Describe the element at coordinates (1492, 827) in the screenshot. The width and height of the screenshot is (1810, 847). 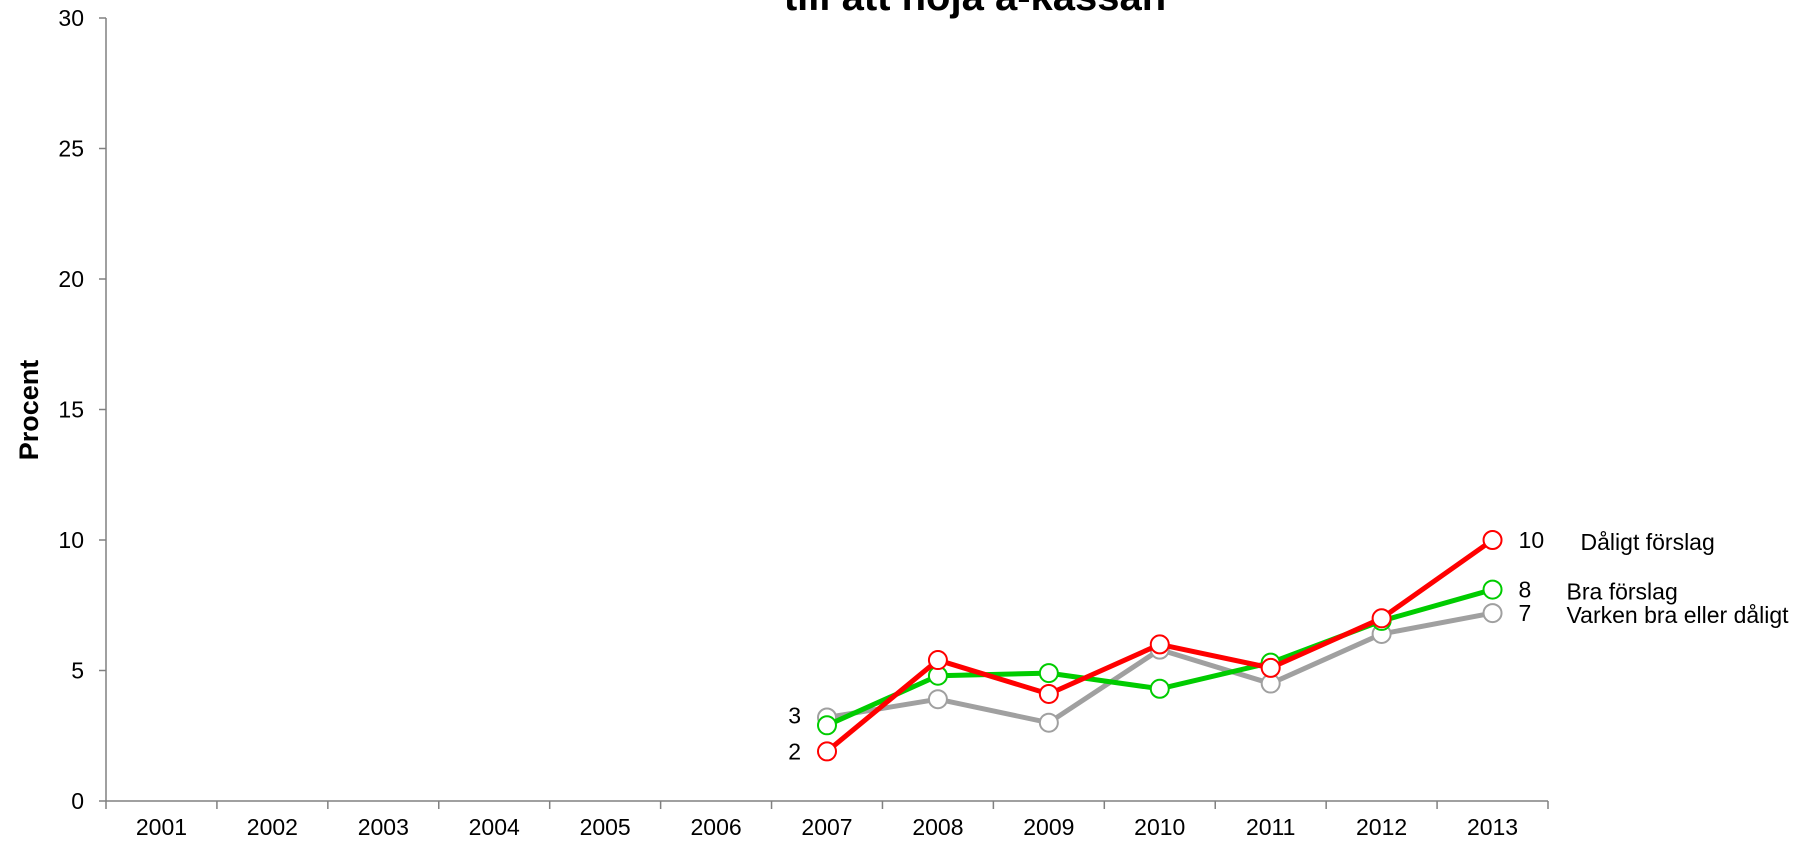
I see `x-tick-label: 2013` at that location.